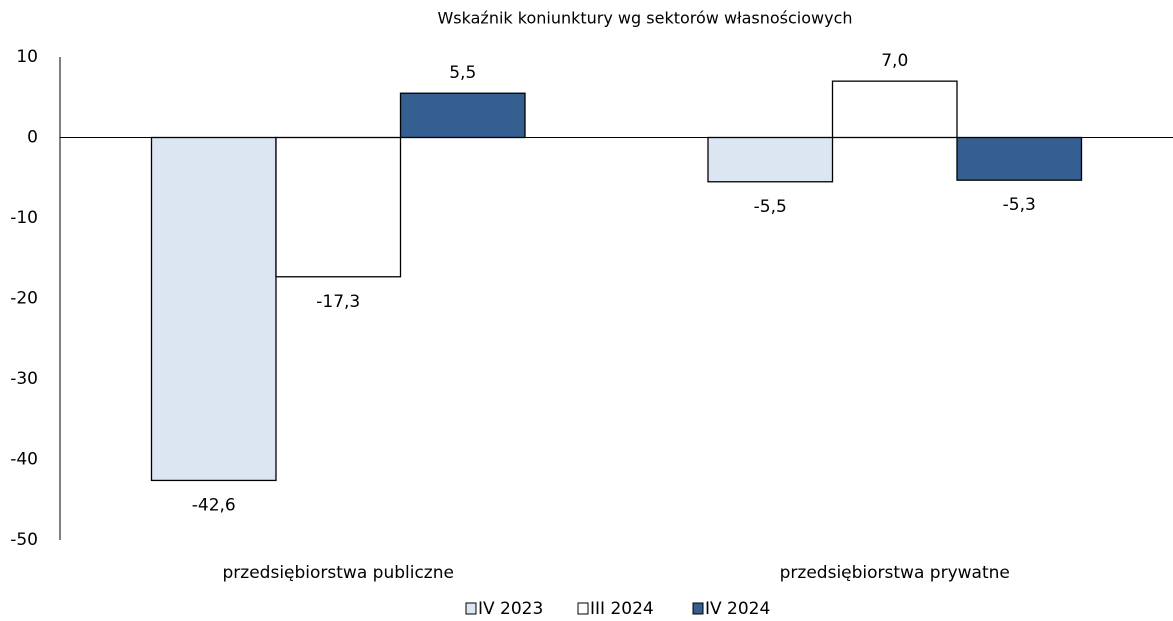 This screenshot has height=621, width=1173. Describe the element at coordinates (24, 299) in the screenshot. I see `y-tick-label: -20` at that location.